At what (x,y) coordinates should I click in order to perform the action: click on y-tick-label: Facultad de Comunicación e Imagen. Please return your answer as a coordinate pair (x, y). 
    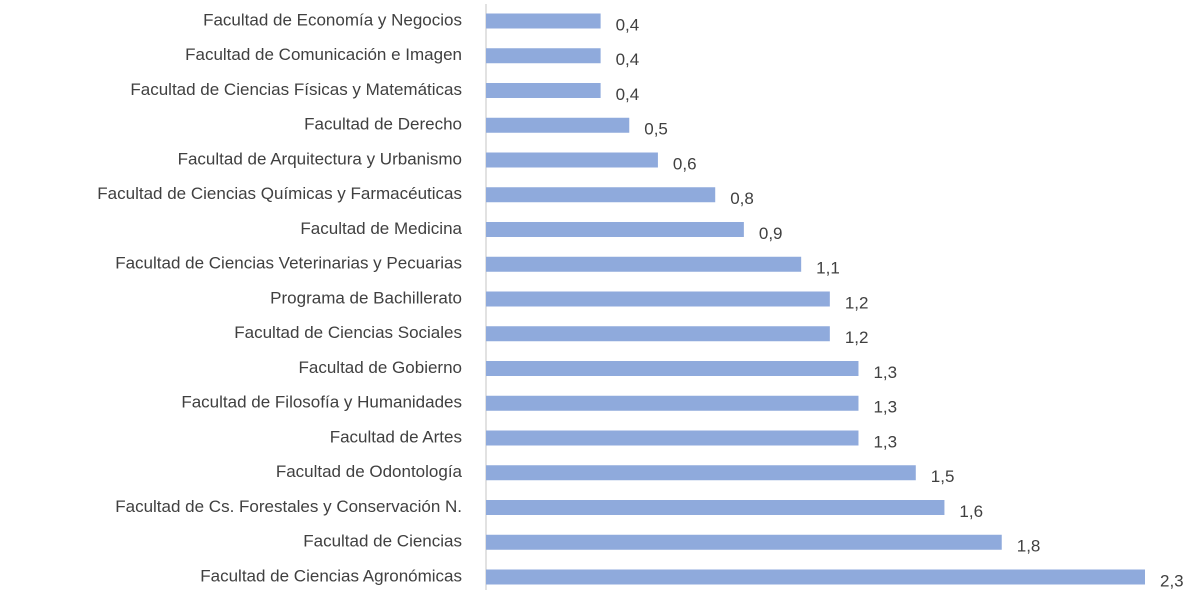
    Looking at the image, I should click on (323, 54).